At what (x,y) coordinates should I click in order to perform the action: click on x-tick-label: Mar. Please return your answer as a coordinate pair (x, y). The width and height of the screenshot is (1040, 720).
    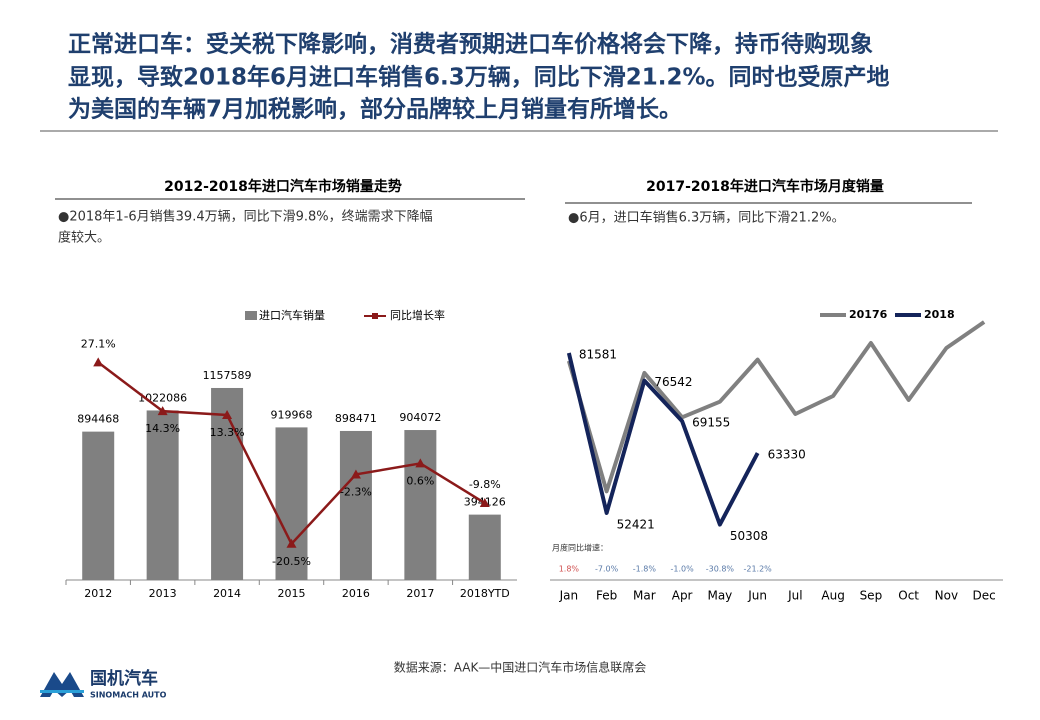
    Looking at the image, I should click on (644, 596).